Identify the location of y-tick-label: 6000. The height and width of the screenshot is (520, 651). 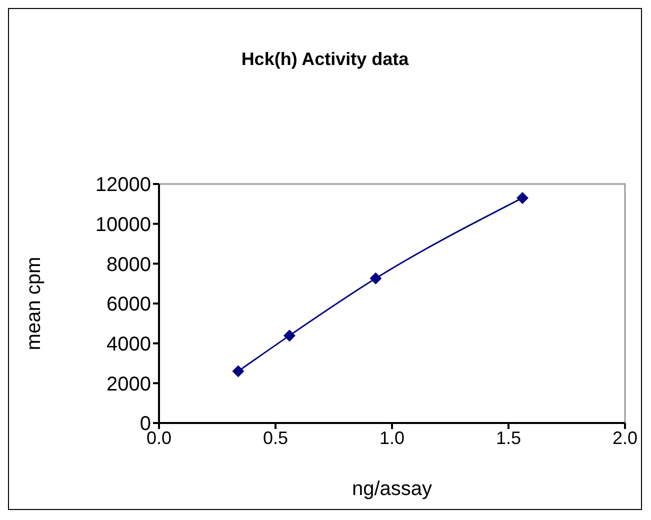
(128, 305).